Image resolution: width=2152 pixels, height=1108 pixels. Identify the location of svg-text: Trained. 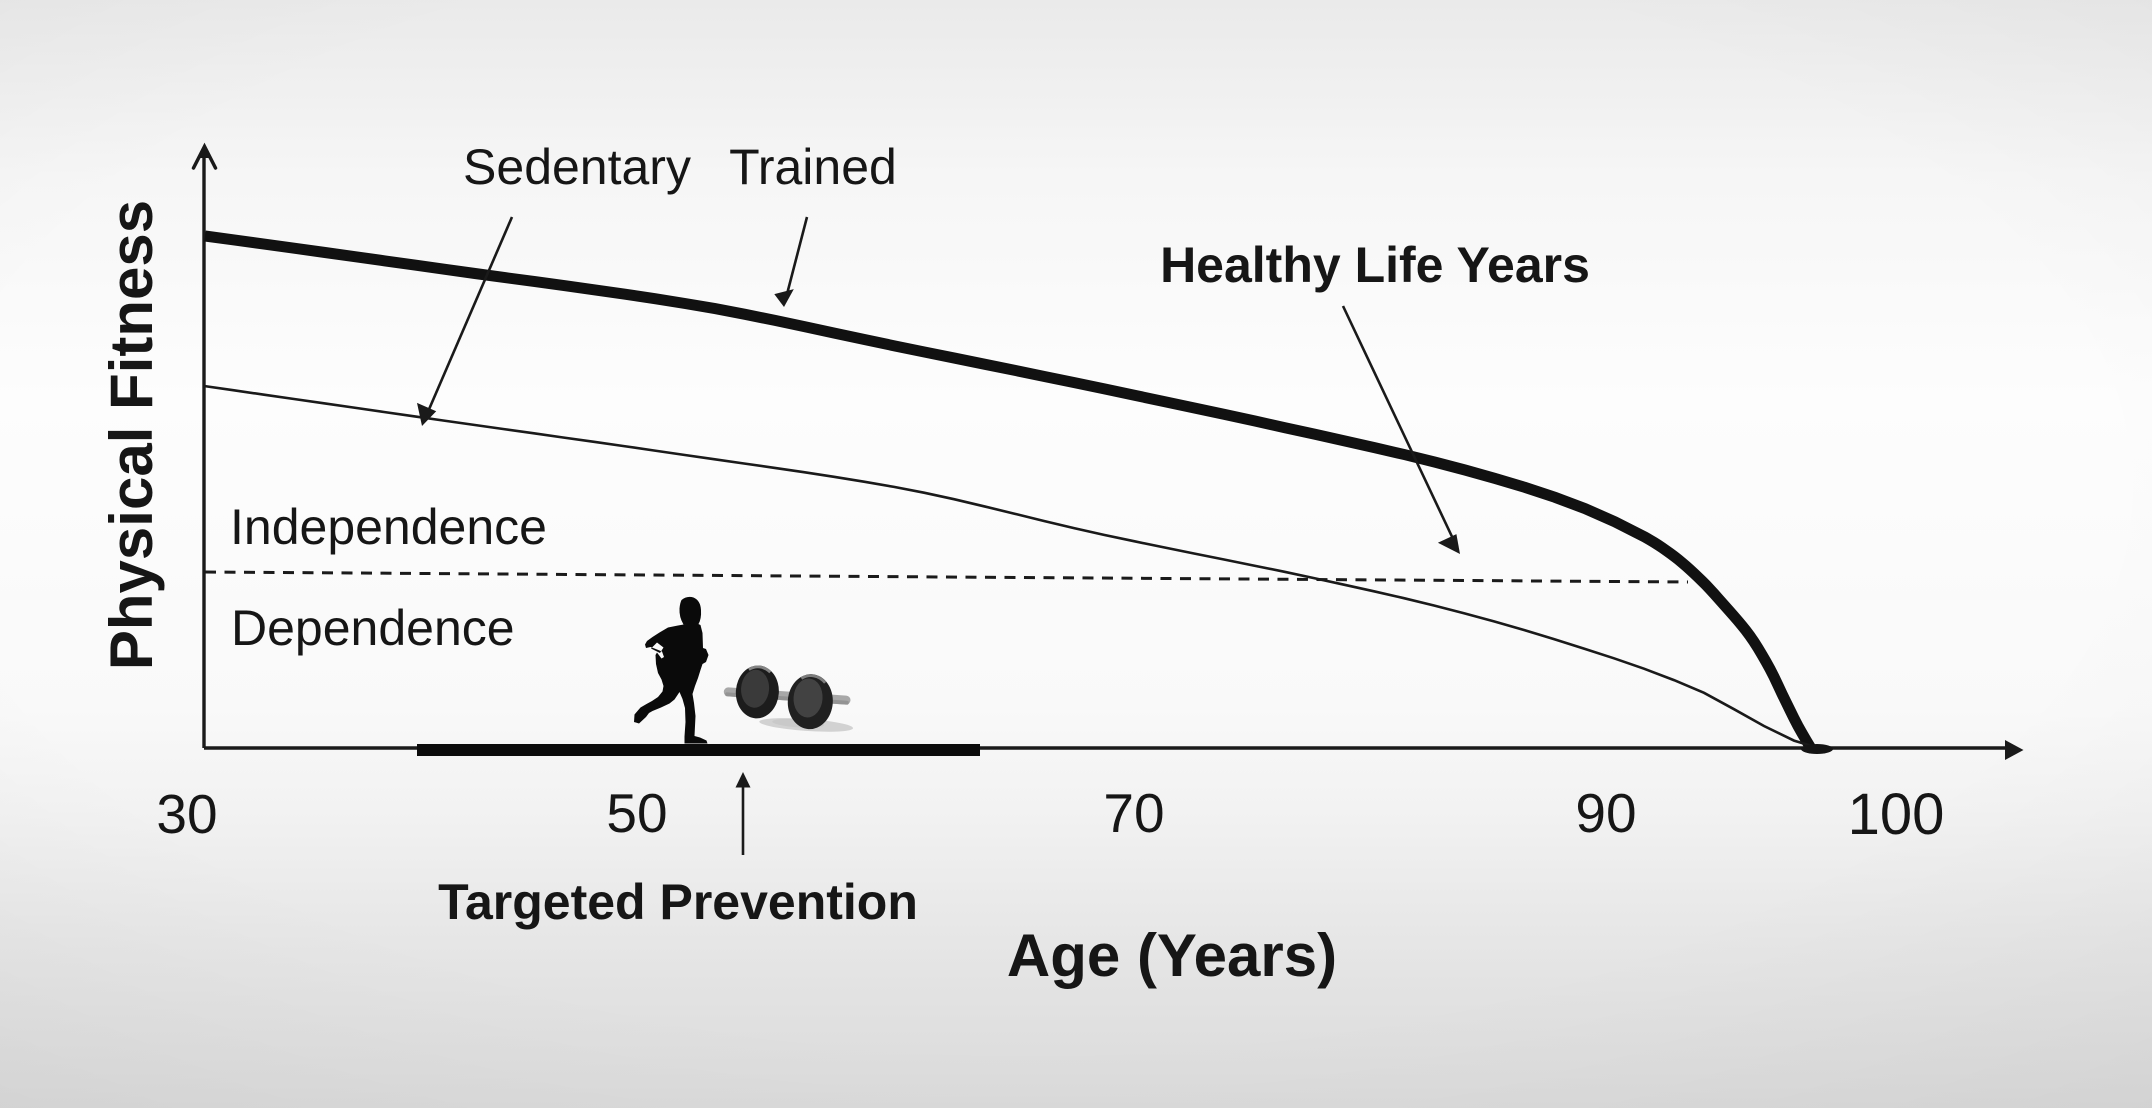
(813, 167).